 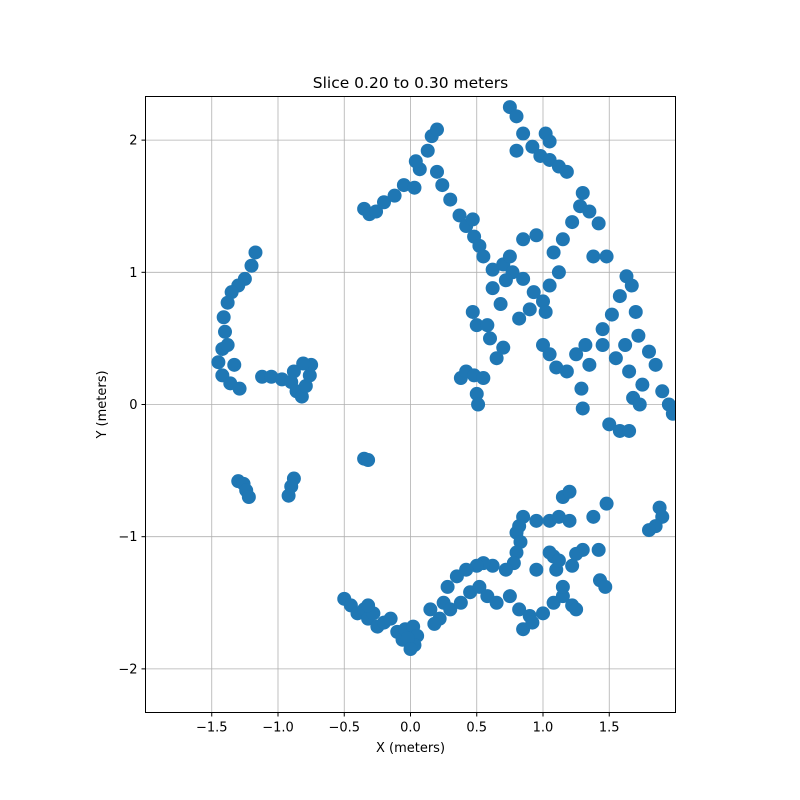 What do you see at coordinates (133, 405) in the screenshot?
I see `y-tick-label: 0` at bounding box center [133, 405].